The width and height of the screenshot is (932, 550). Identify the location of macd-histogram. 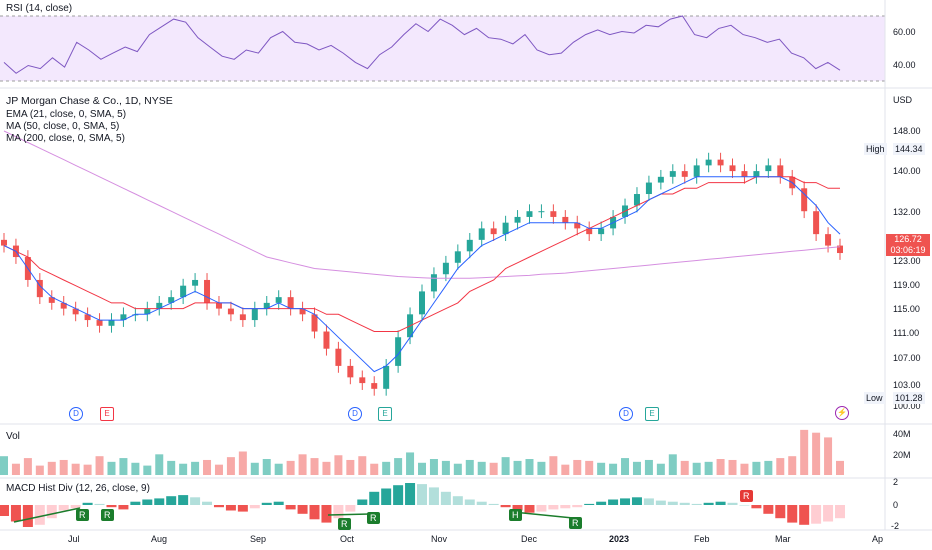
(422, 505).